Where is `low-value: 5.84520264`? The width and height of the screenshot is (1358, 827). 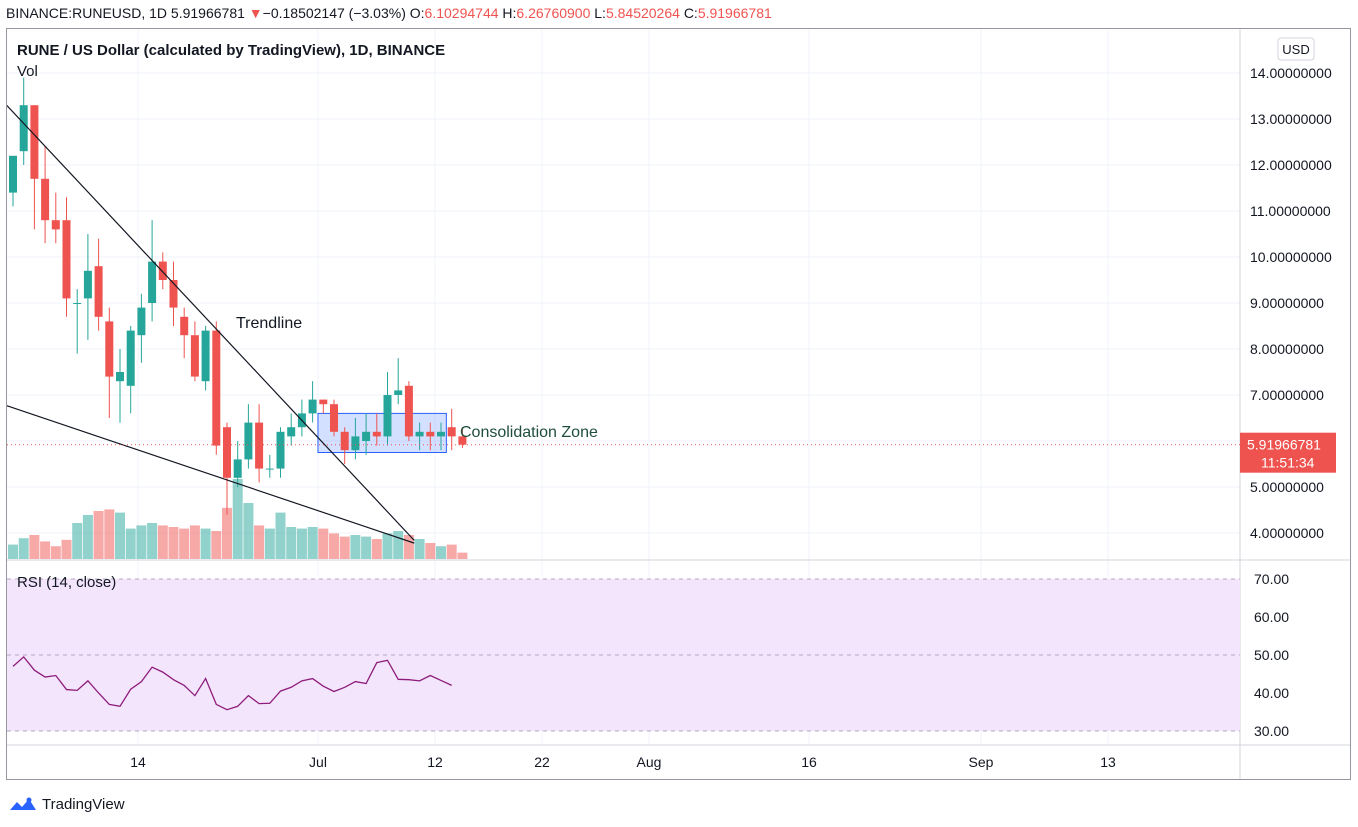 low-value: 5.84520264 is located at coordinates (642, 13).